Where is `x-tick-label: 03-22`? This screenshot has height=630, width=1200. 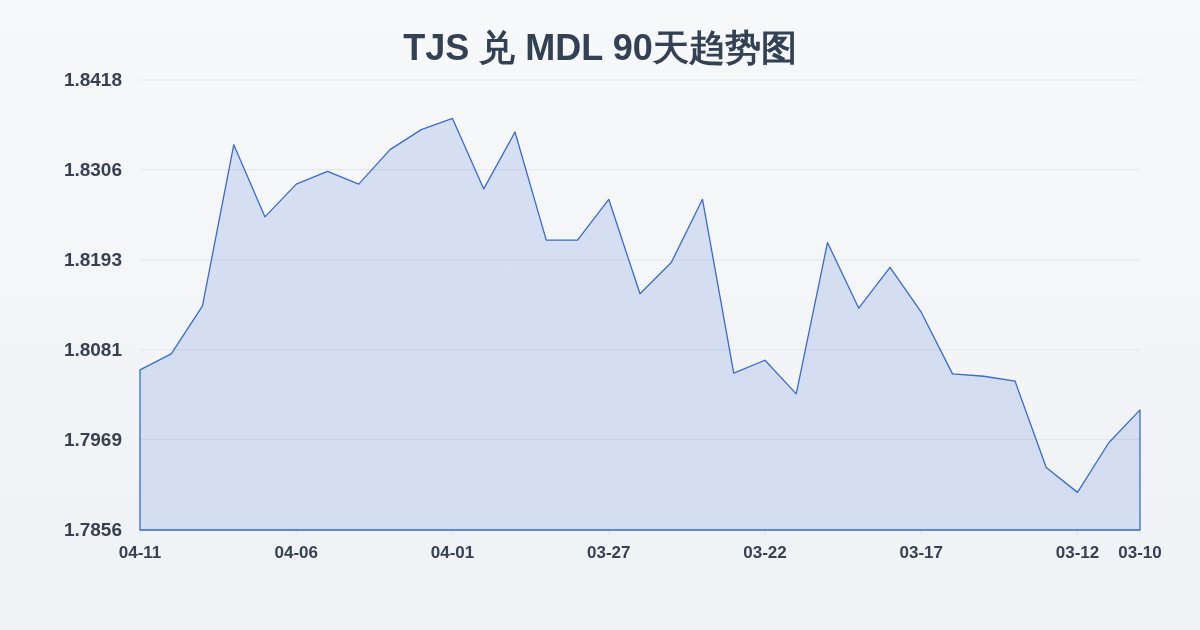
x-tick-label: 03-22 is located at coordinates (765, 552).